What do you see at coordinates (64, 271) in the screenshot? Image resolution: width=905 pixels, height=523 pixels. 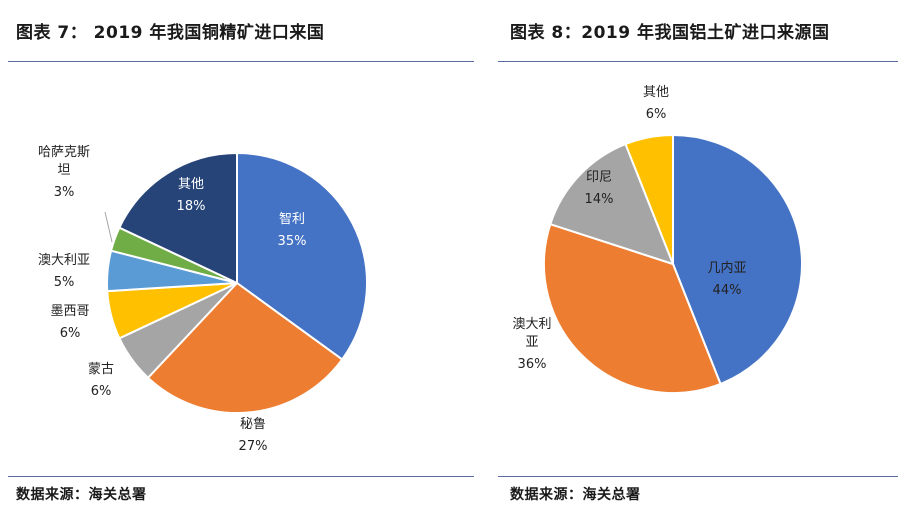 I see `slice-label-4: 澳大利亚 5%` at bounding box center [64, 271].